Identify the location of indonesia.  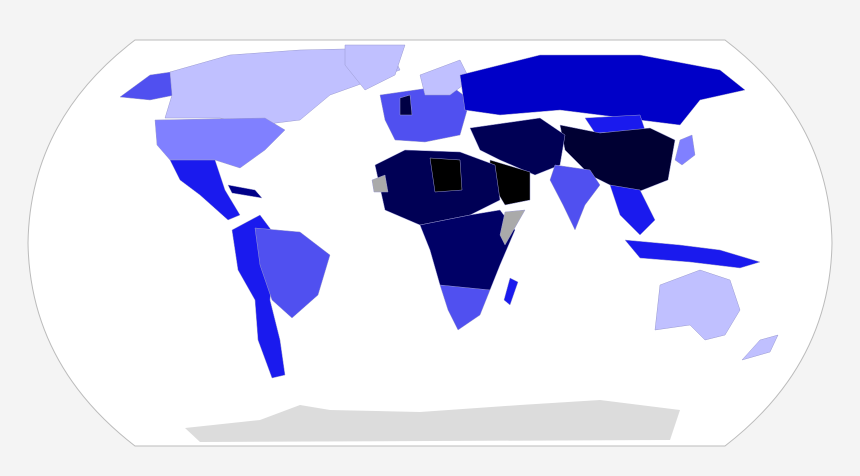
(692, 254).